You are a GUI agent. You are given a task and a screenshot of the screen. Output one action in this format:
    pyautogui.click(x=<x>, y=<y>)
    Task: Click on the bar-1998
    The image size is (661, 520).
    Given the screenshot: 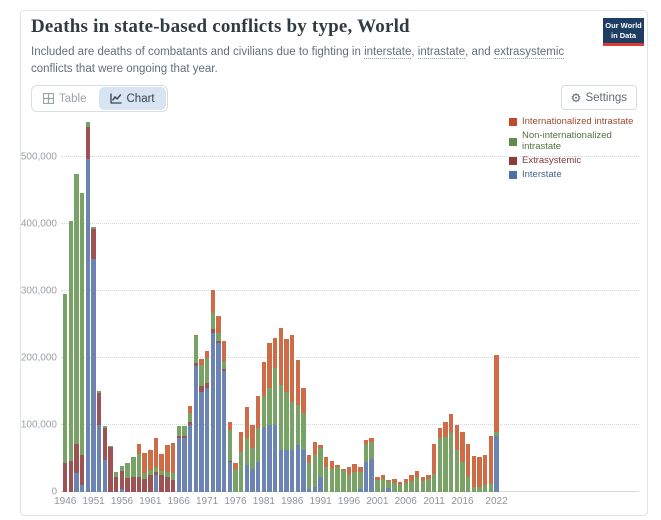 What is the action you would take?
    pyautogui.click(x=360, y=479)
    